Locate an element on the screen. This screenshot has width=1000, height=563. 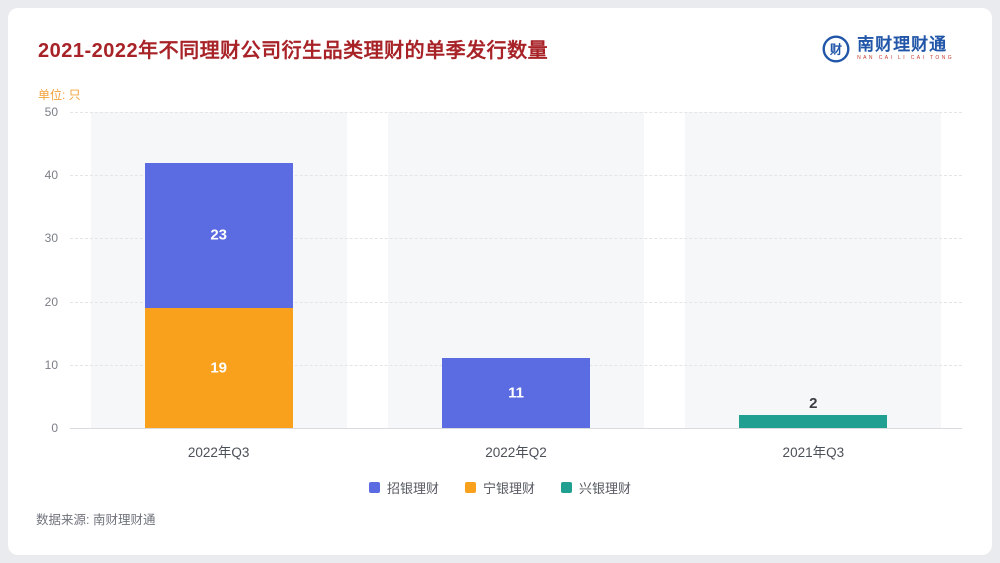
legend-item: 招银理财 is located at coordinates (403, 487).